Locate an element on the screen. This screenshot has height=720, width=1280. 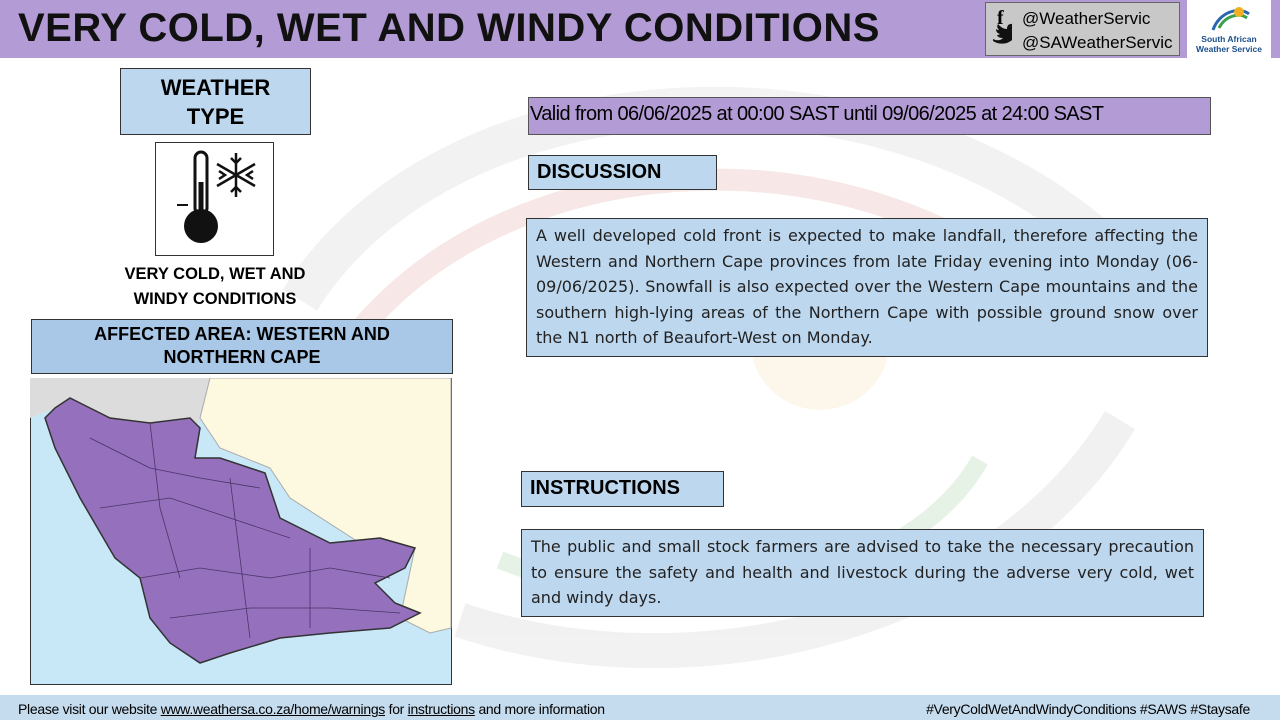
logo: South African Weather Service is located at coordinates (1229, 29).